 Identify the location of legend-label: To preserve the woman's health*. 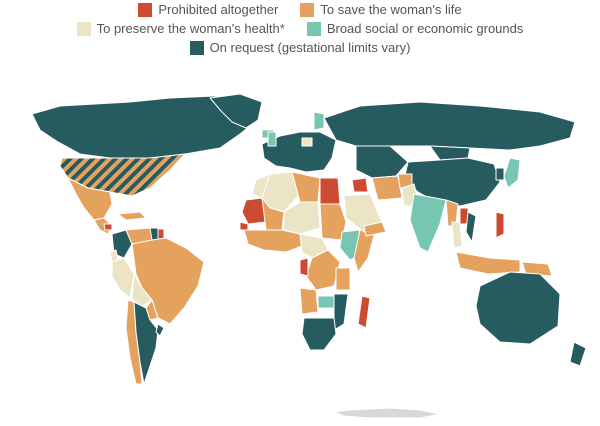
(190, 28).